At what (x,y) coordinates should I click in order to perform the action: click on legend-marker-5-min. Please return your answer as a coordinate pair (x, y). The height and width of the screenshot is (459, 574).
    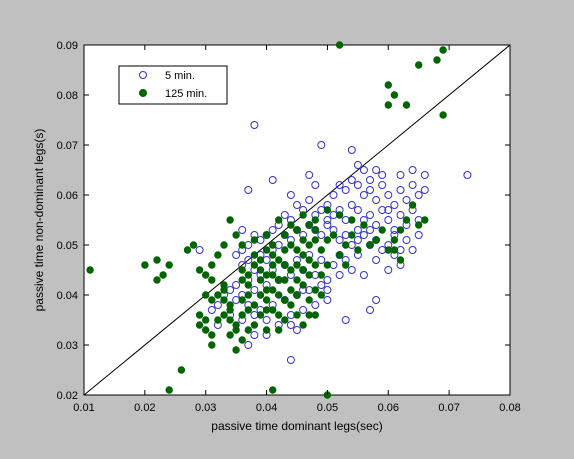
    Looking at the image, I should click on (143, 75).